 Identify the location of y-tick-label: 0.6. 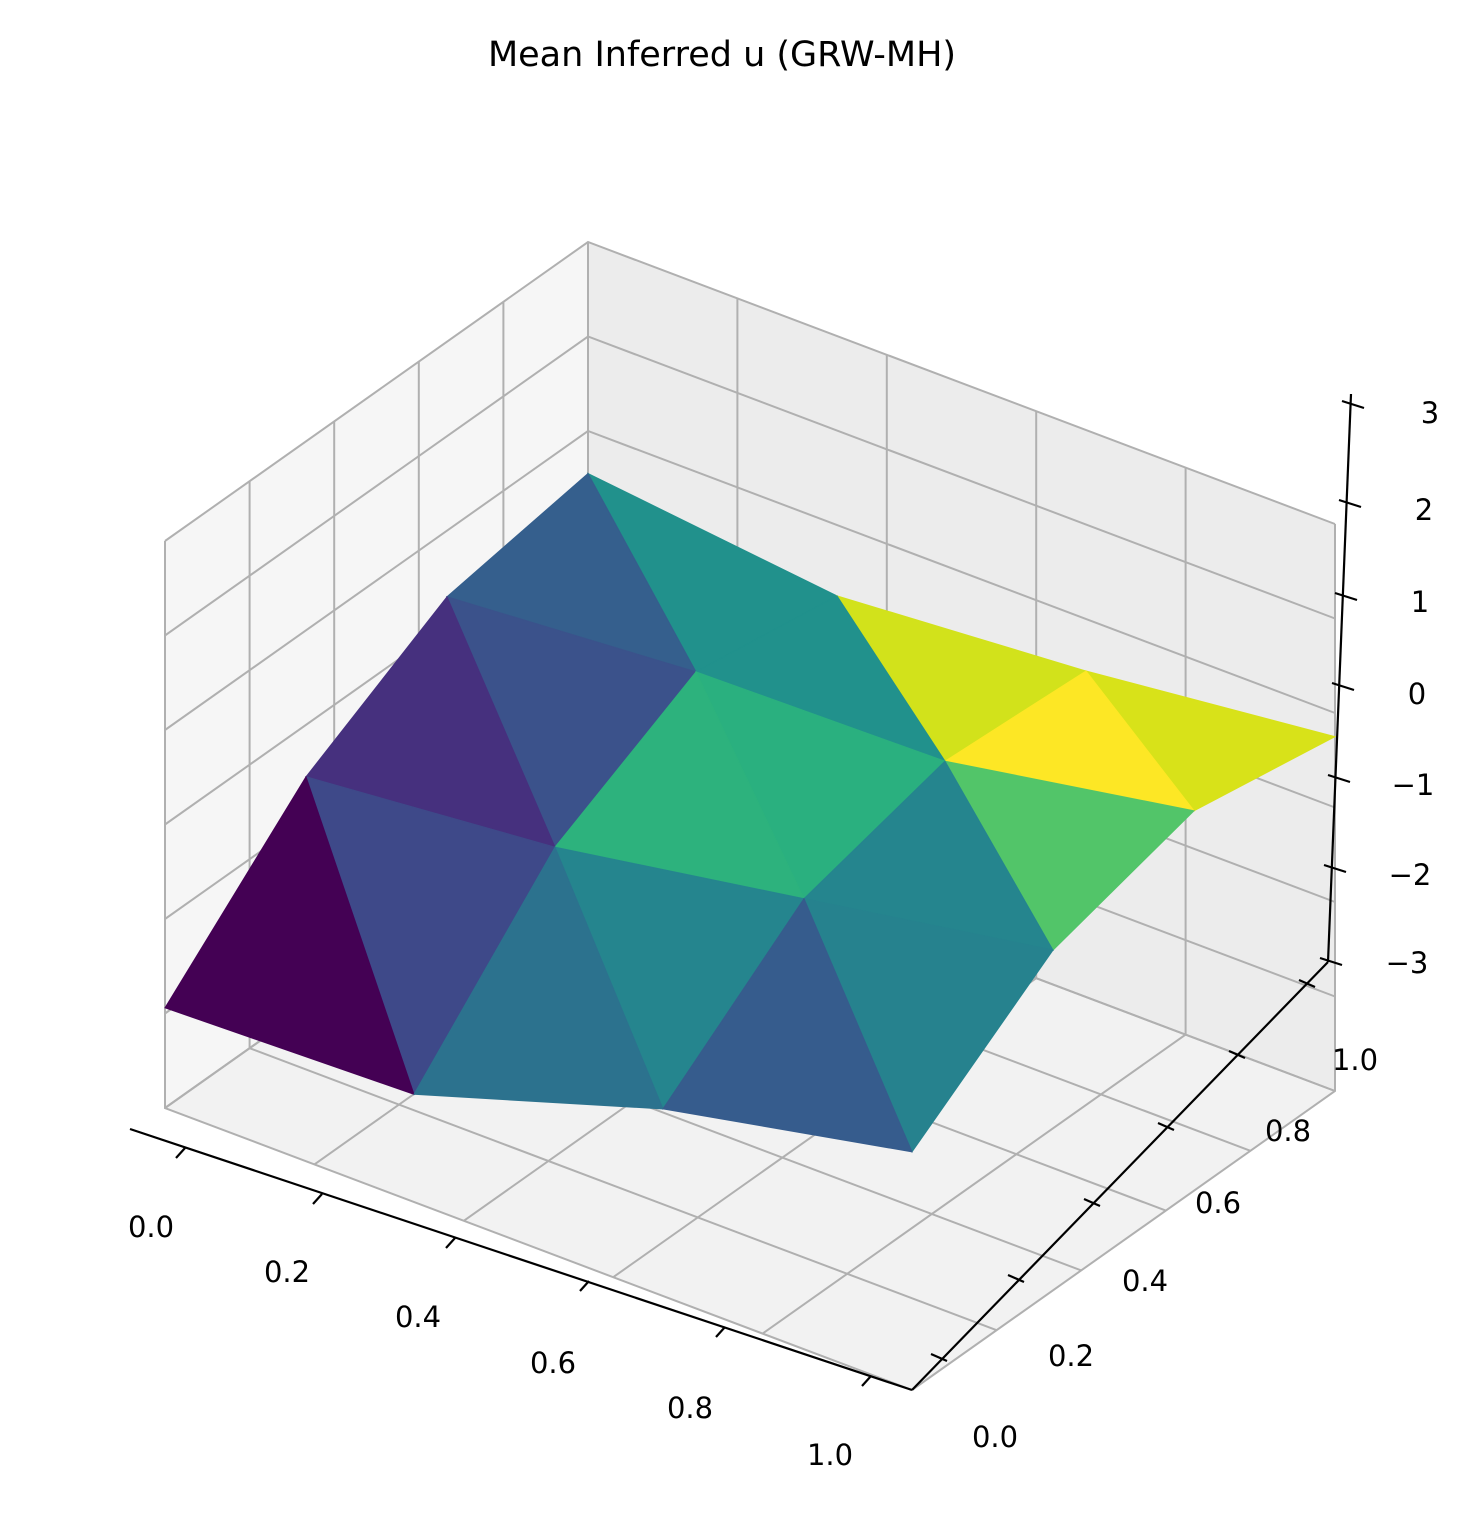
(1218, 1203).